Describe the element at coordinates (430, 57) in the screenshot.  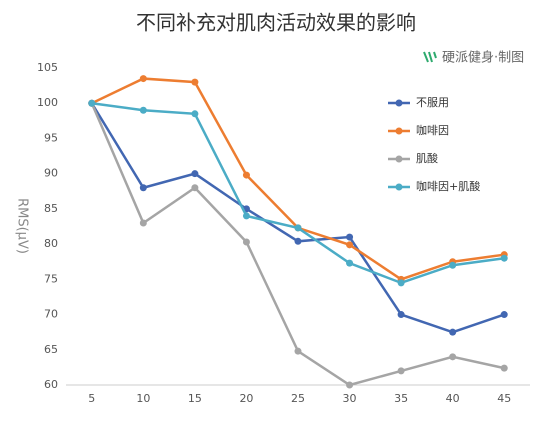
I see `source-logo` at that location.